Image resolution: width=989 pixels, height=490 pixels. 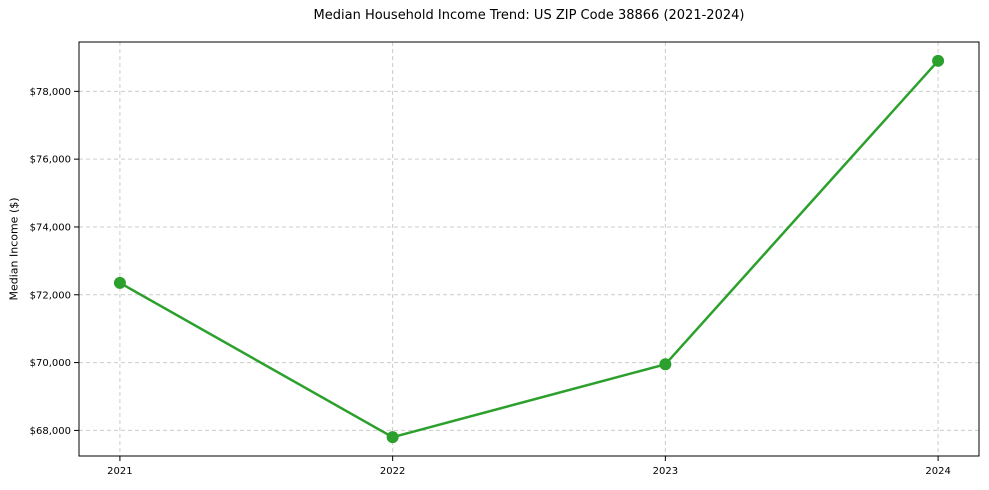 What do you see at coordinates (50, 227) in the screenshot?
I see `y-tick-label: $74,000` at bounding box center [50, 227].